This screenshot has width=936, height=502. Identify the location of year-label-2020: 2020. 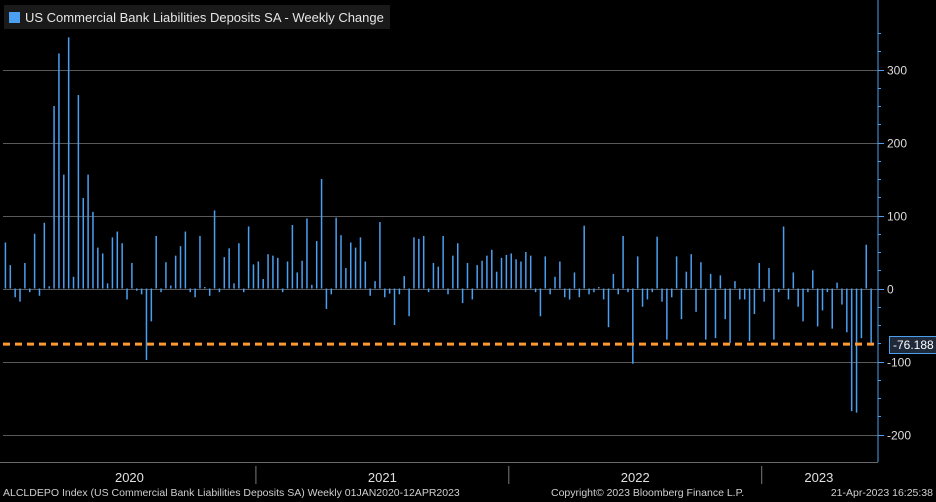
(129, 477).